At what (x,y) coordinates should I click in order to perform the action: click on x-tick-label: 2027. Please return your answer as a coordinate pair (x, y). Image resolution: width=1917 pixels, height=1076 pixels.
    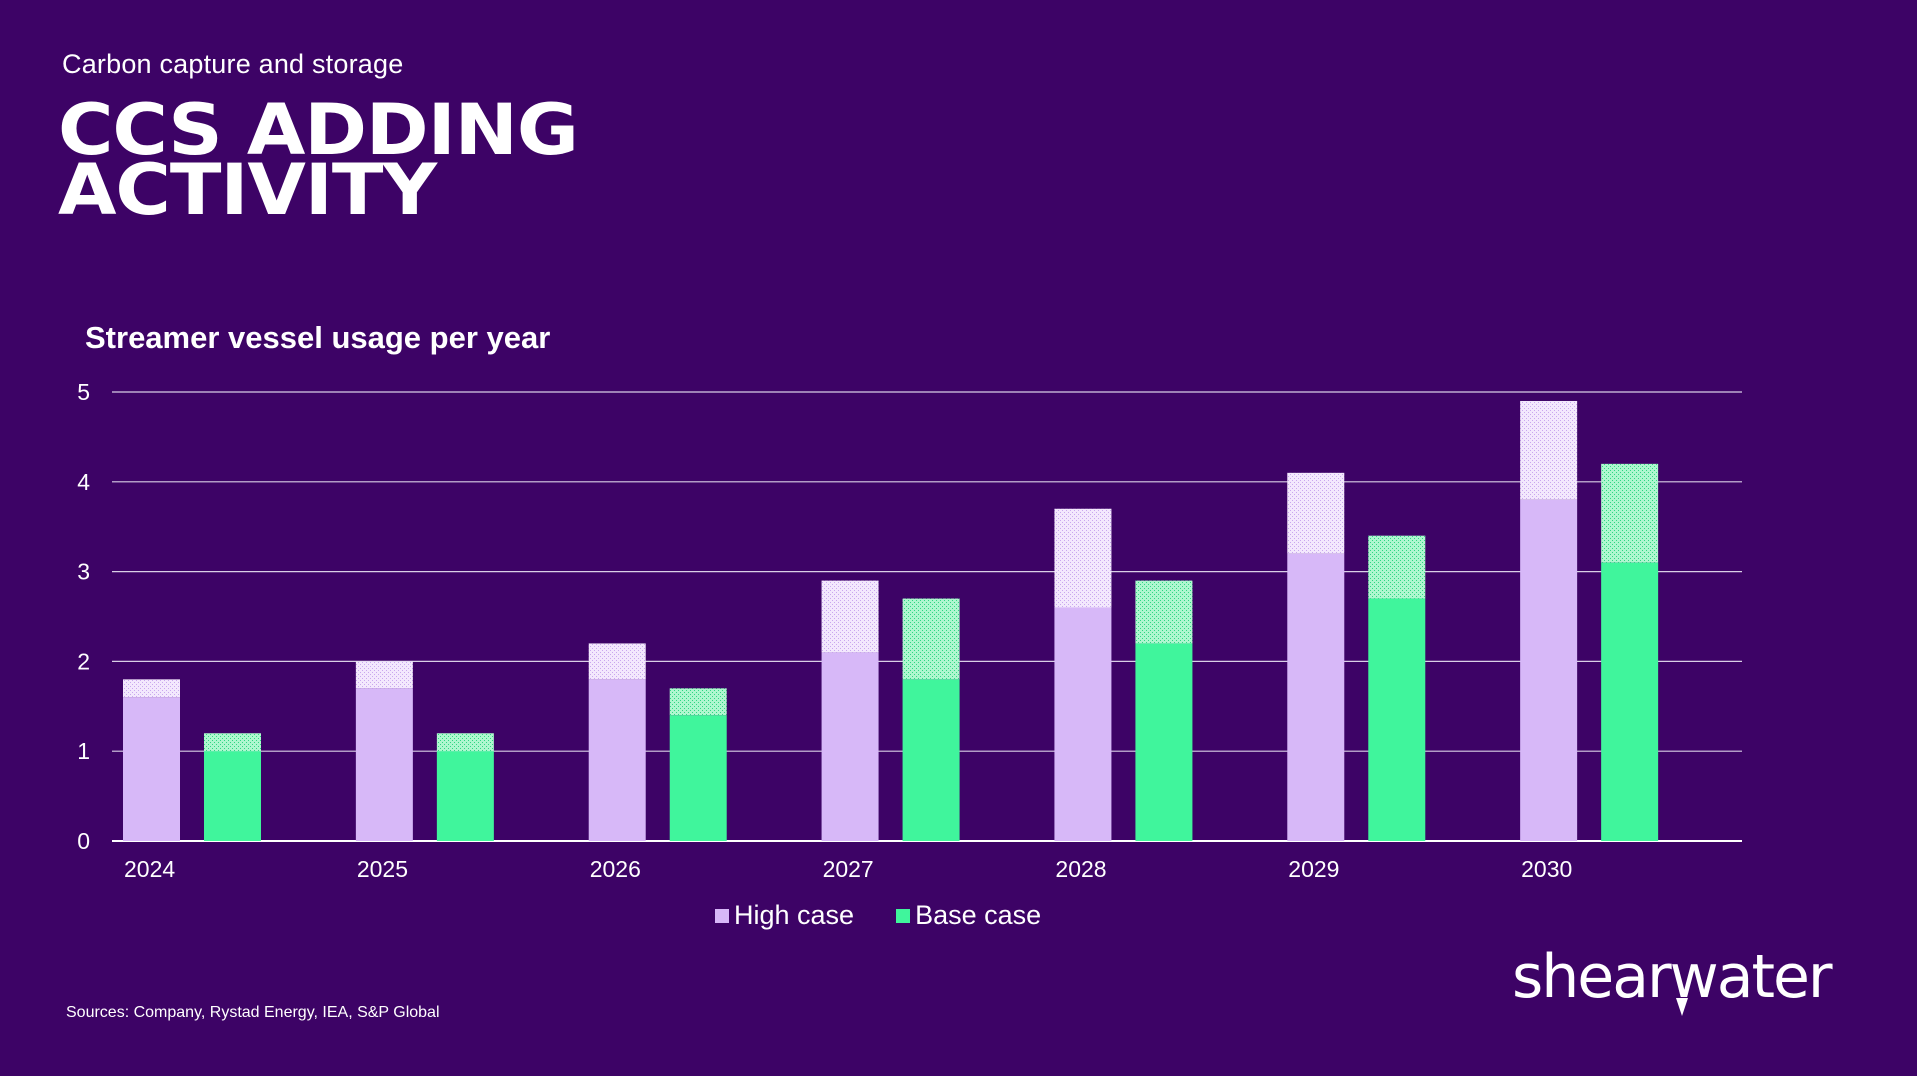
    Looking at the image, I should click on (848, 869).